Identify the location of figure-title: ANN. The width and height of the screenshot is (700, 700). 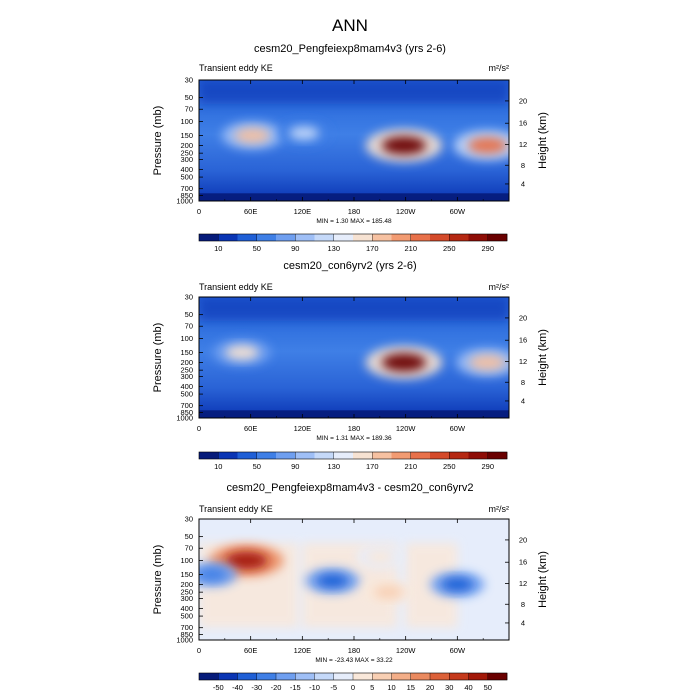
(350, 25).